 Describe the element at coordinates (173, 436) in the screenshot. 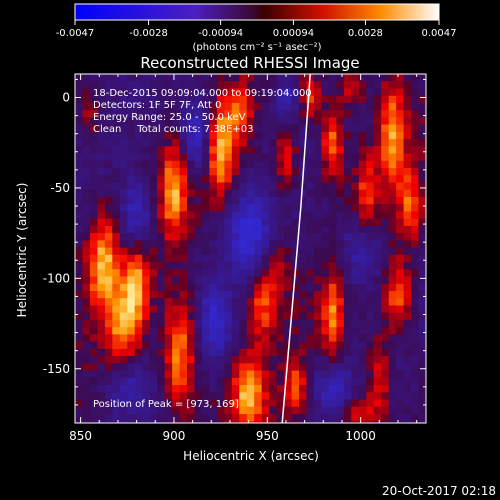

I see `x-tick-label: 900` at that location.